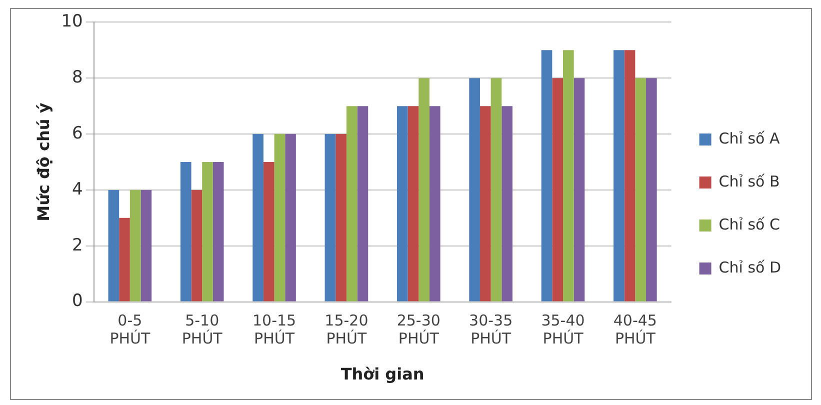 The height and width of the screenshot is (405, 821). Describe the element at coordinates (750, 267) in the screenshot. I see `legend-label: Chỉ số D` at that location.